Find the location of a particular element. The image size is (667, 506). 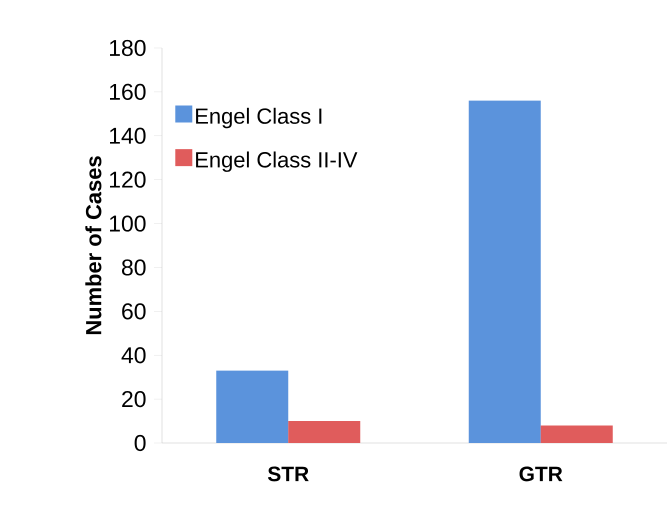

y-tick-label: 160 is located at coordinates (128, 92).